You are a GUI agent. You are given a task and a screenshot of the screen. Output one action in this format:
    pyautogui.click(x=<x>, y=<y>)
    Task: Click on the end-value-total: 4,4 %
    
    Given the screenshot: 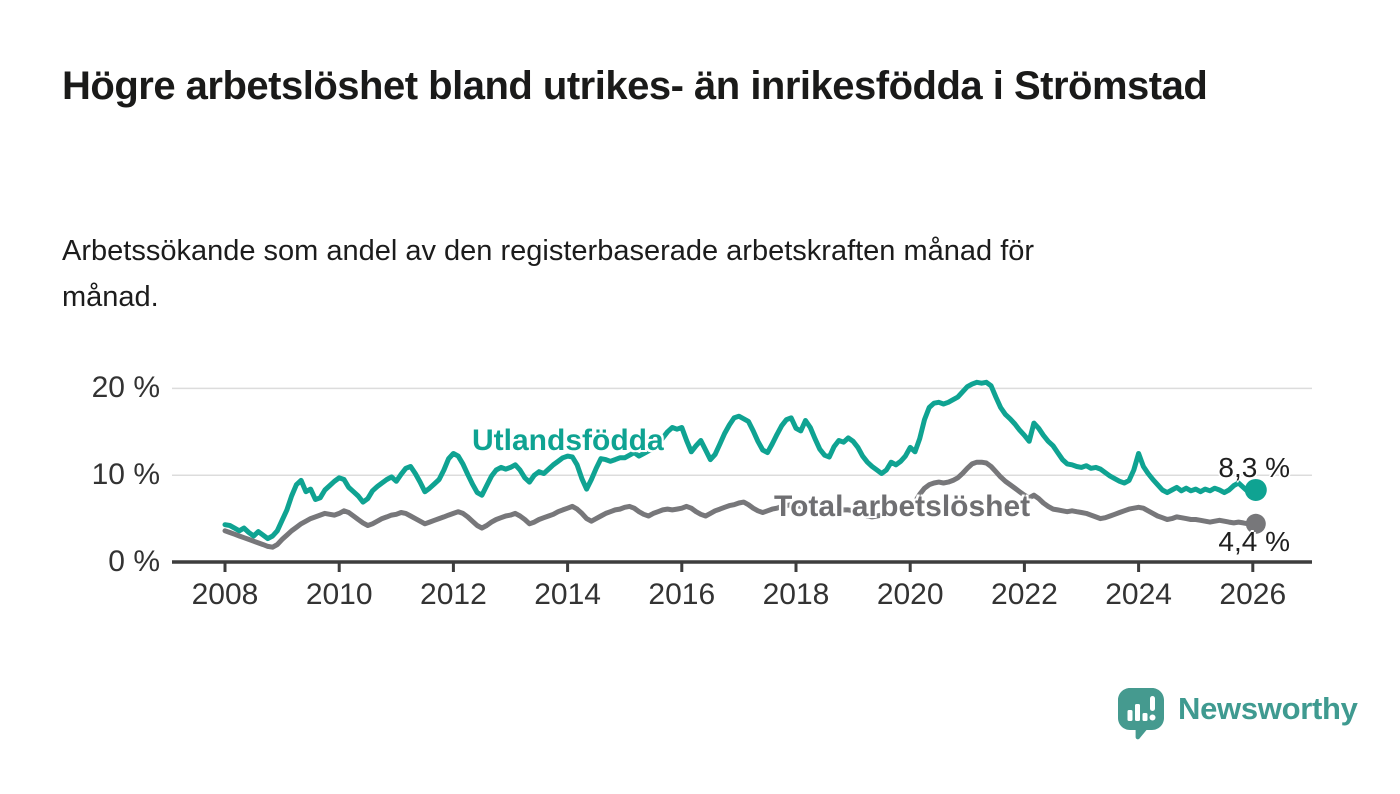 What is the action you would take?
    pyautogui.click(x=1254, y=541)
    